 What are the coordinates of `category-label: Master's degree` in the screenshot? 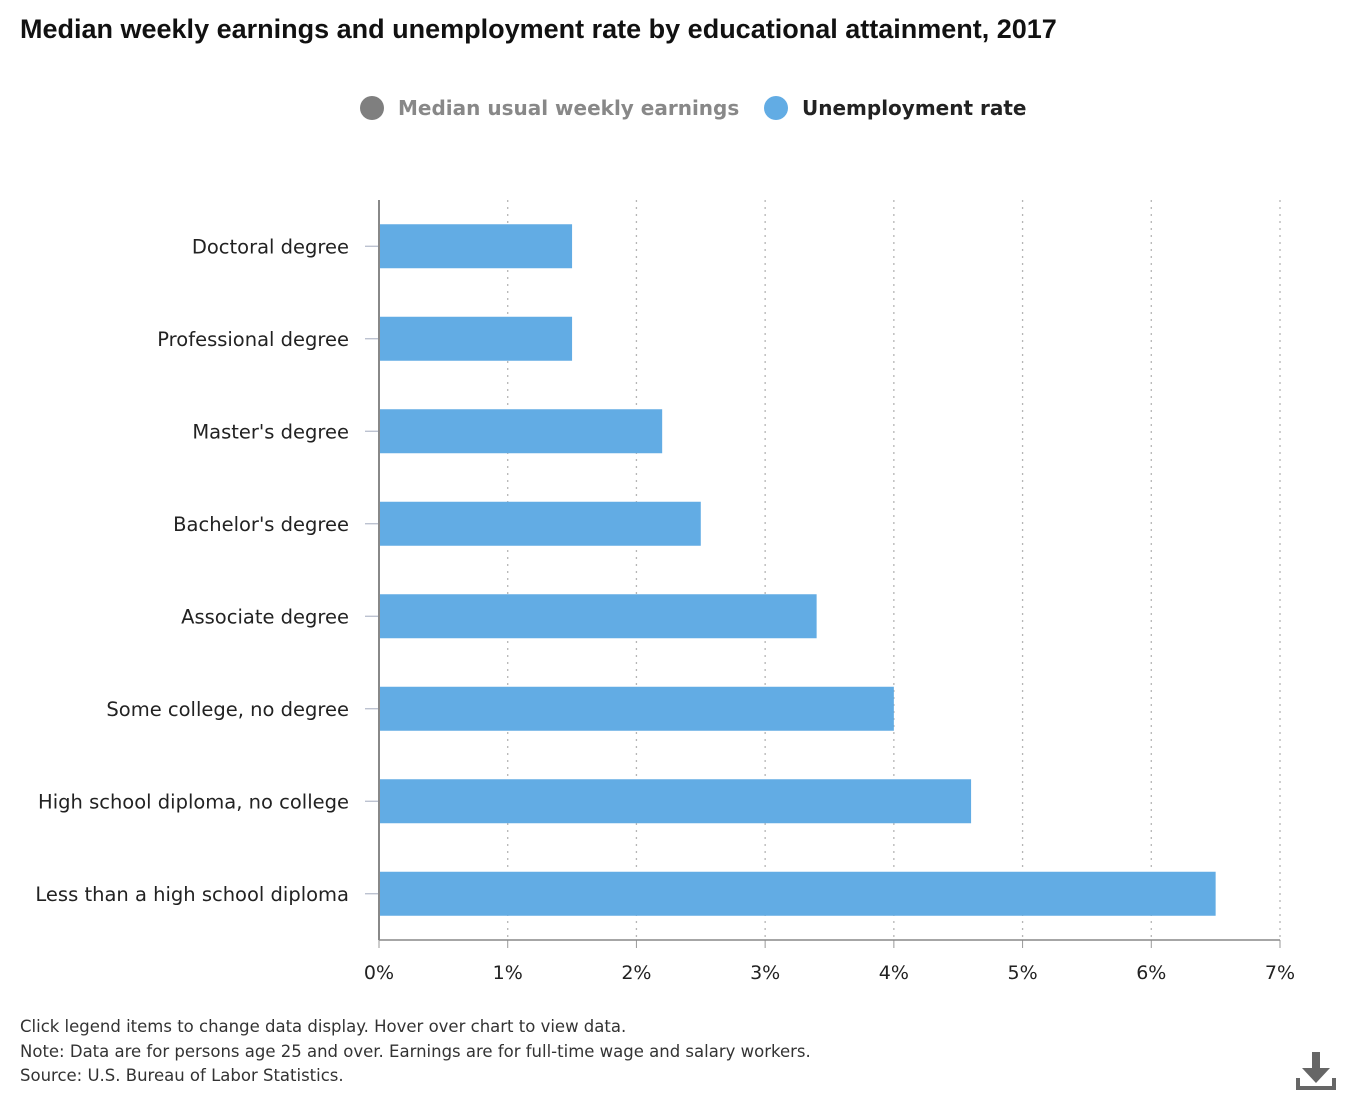 It's located at (270, 431).